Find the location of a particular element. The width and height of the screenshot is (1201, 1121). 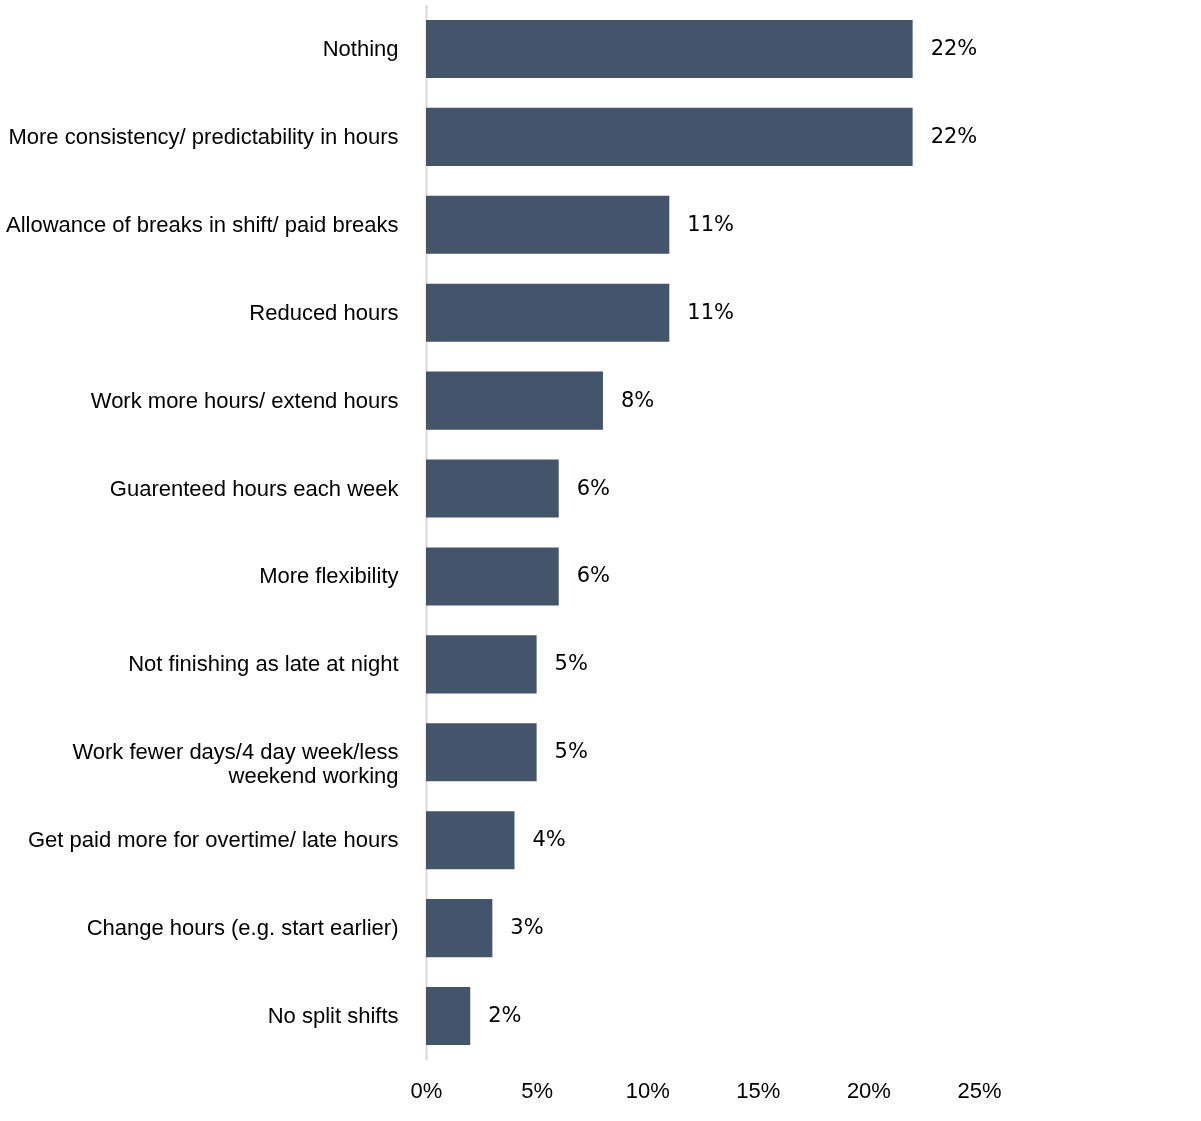

y-tick-label: Get paid more for overtime/ late hours is located at coordinates (213, 840).